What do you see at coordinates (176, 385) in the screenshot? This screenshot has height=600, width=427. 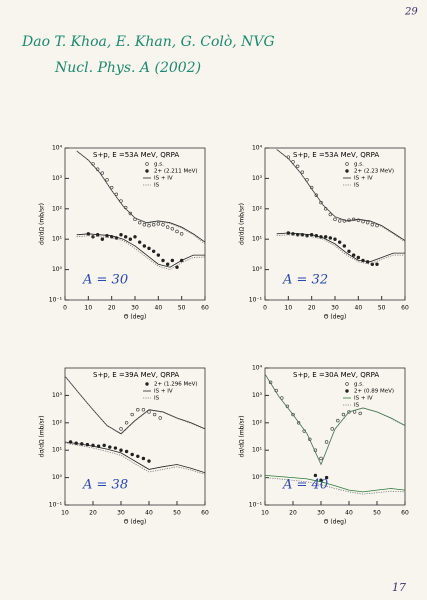 I see `legend-label: 2+ (1.296 MeV)` at bounding box center [176, 385].